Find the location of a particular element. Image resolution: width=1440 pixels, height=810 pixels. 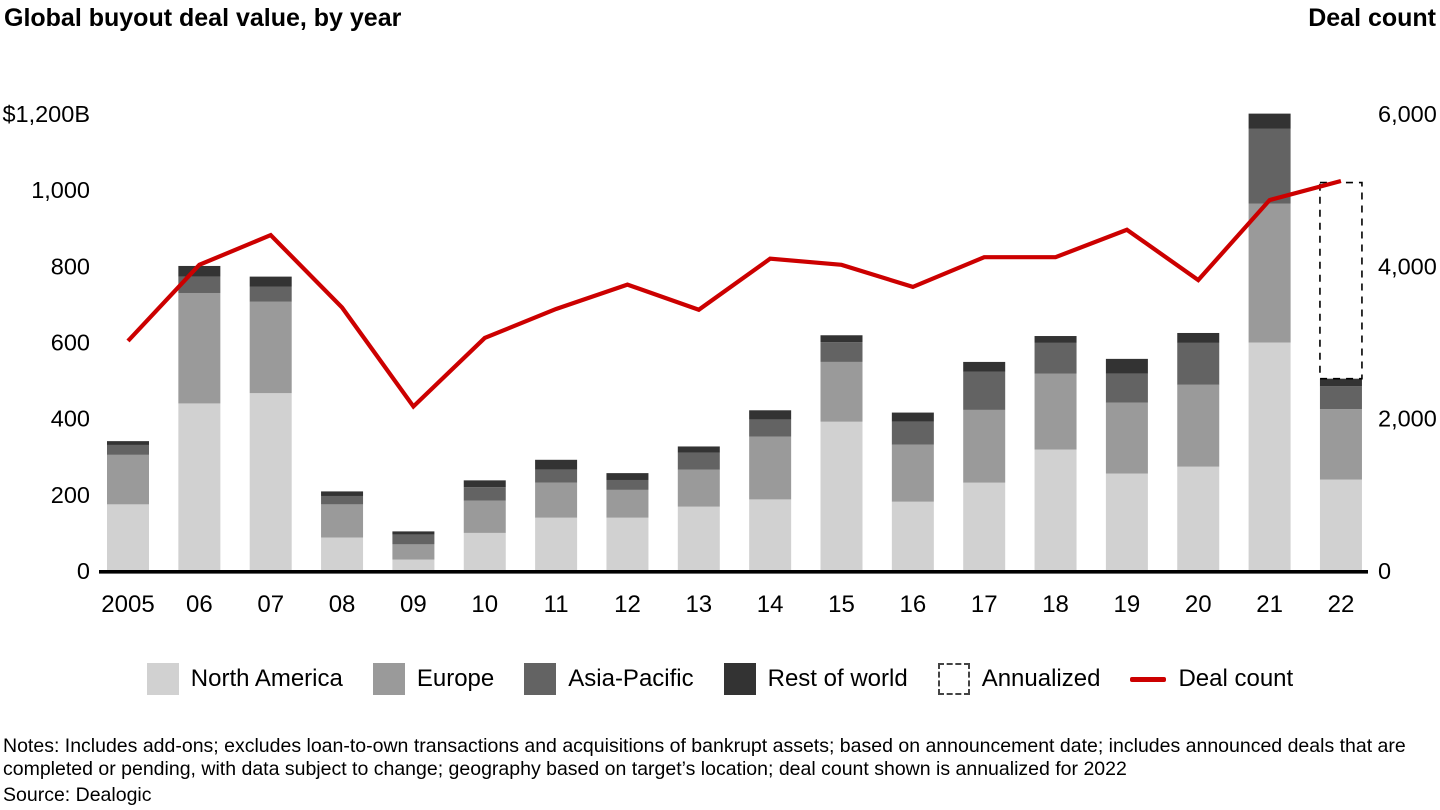

north-america-swatch is located at coordinates (162, 679).